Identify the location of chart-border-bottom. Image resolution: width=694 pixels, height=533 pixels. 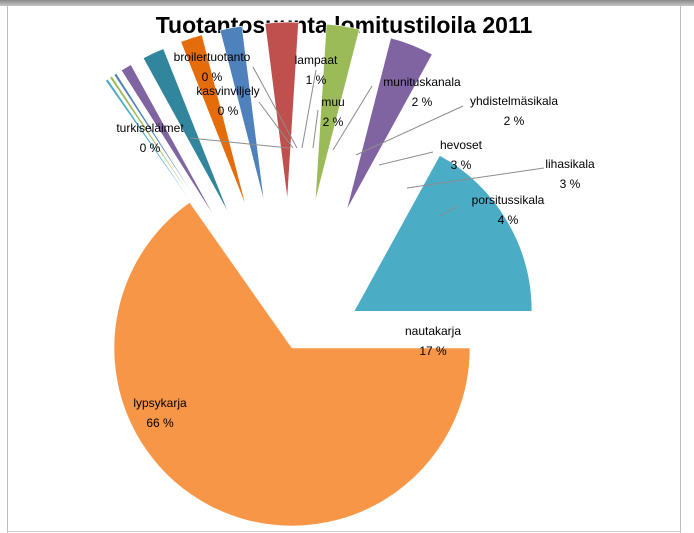
(344, 531).